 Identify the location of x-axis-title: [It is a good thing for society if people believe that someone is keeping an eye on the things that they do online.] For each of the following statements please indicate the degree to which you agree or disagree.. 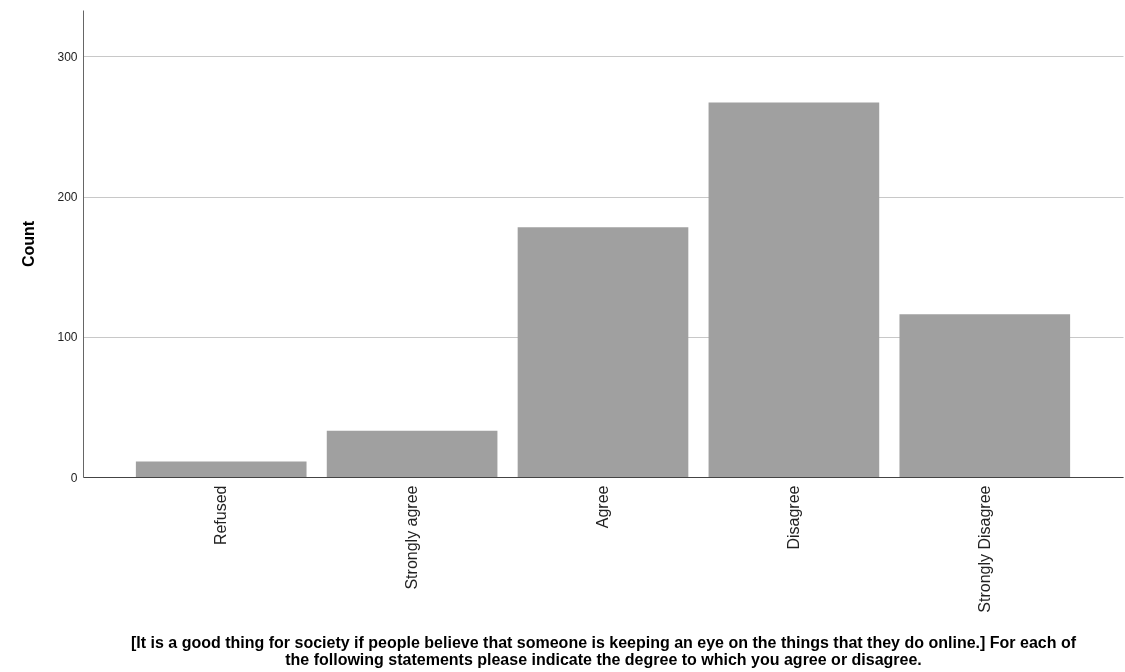
(603, 650).